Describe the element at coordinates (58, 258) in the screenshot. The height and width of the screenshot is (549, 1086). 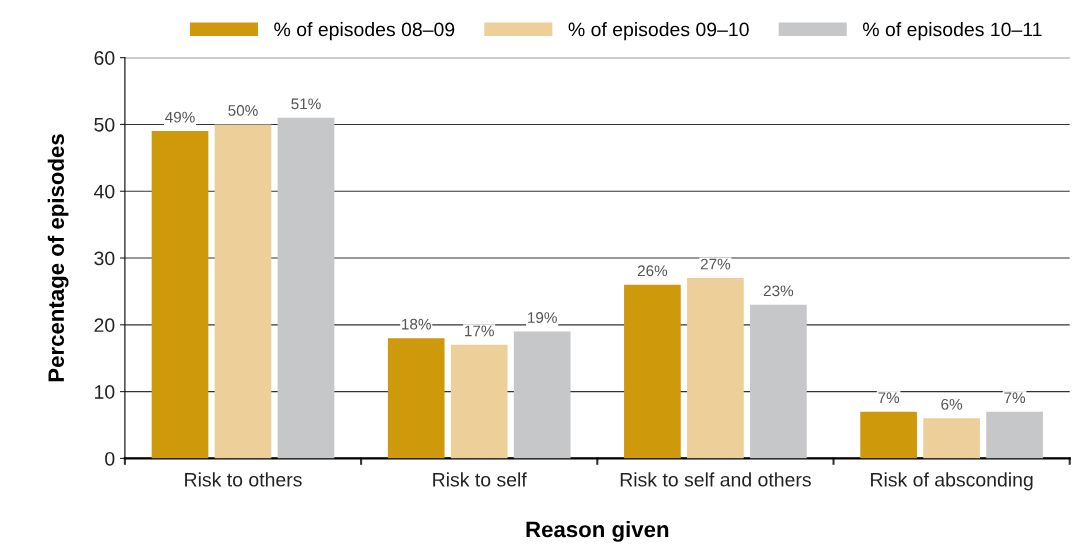
I see `y-axis-title: Percentage of episodes` at that location.